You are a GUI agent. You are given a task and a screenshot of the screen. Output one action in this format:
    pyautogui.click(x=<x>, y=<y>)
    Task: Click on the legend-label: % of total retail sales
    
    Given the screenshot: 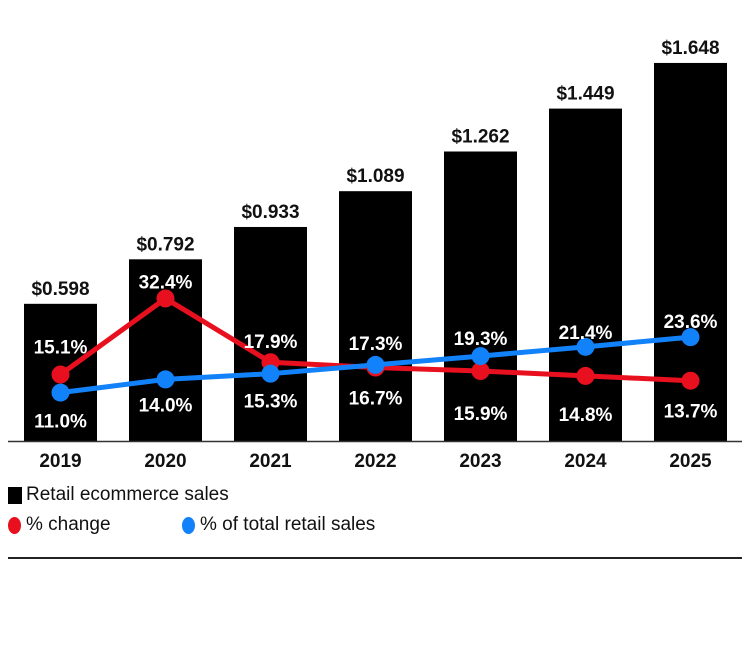 What is the action you would take?
    pyautogui.click(x=288, y=524)
    